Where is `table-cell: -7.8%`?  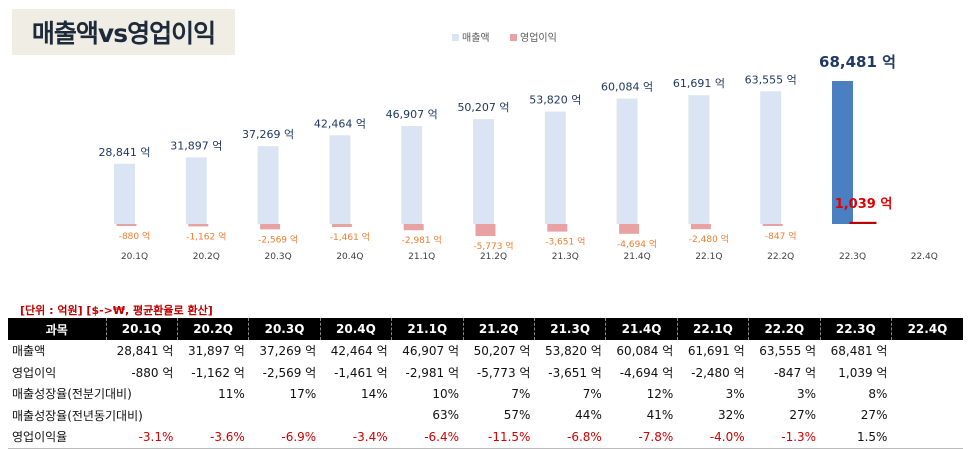 table-cell: -7.8% is located at coordinates (641, 437).